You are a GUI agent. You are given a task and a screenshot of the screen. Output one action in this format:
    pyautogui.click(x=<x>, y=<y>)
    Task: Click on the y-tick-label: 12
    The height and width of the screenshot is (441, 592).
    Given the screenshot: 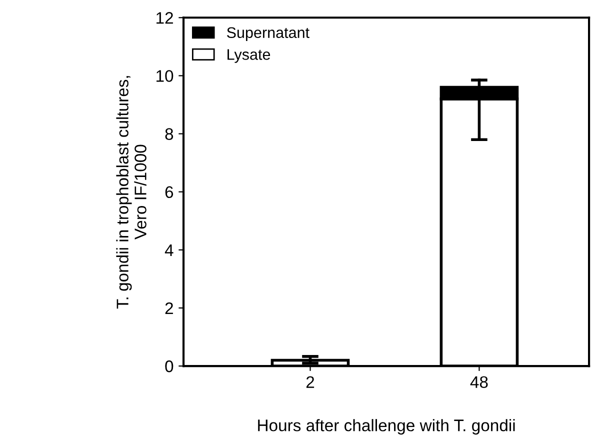 What is the action you would take?
    pyautogui.click(x=164, y=18)
    